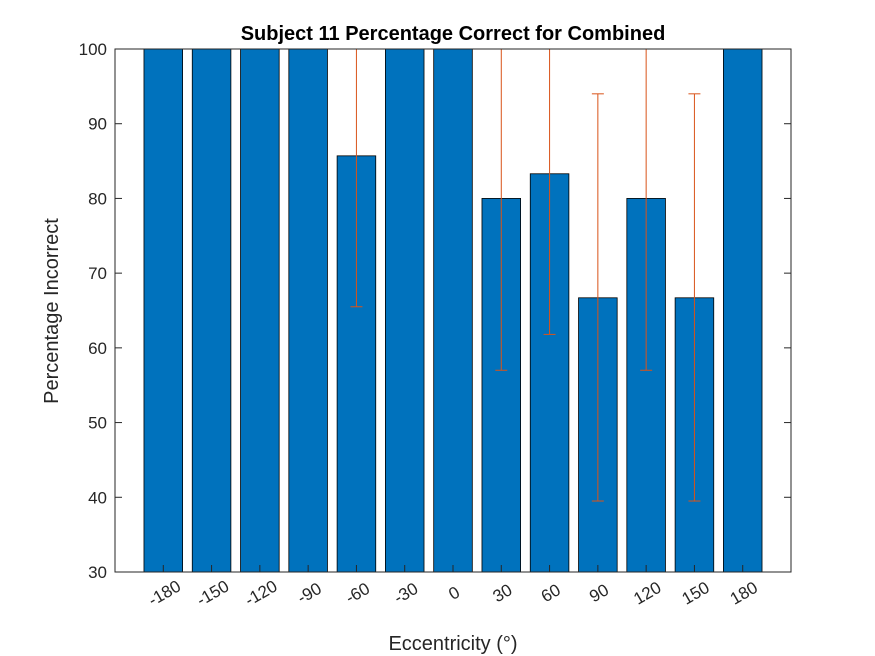 This screenshot has width=875, height=656. What do you see at coordinates (163, 310) in the screenshot?
I see `bar--180` at bounding box center [163, 310].